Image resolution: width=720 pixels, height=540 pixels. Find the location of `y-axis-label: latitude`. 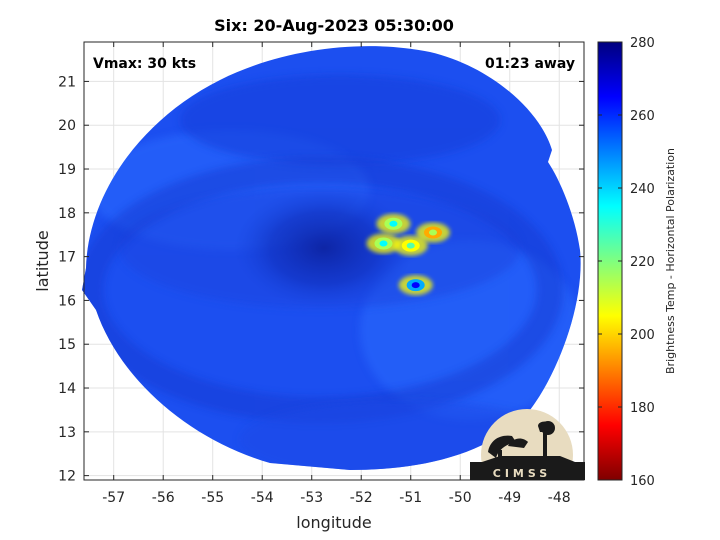

y-axis-label: latitude is located at coordinates (42, 260).